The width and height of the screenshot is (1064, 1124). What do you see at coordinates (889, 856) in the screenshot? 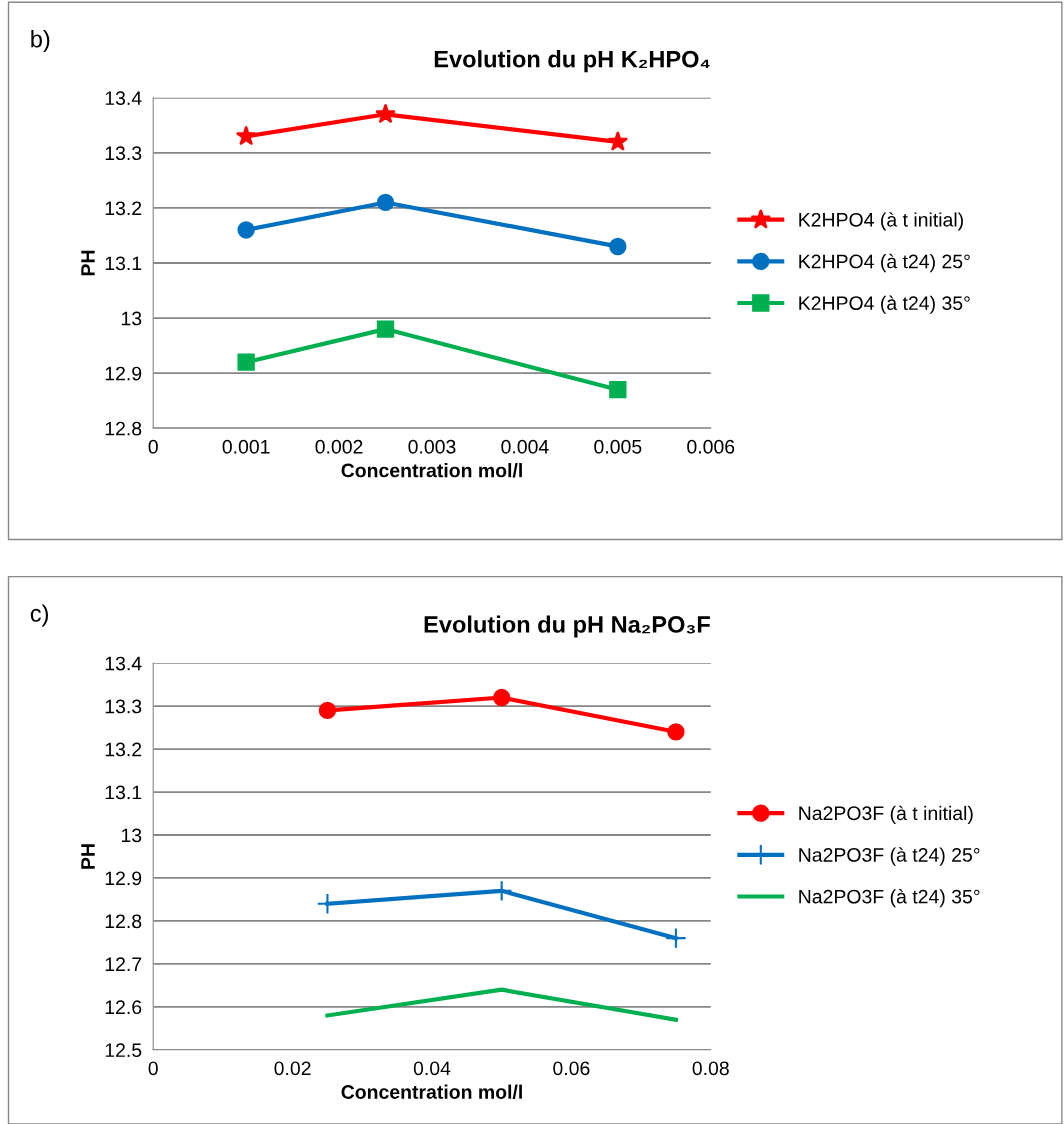
I see `legend-label: Na2PO3F (à t24) 25°` at bounding box center [889, 856].